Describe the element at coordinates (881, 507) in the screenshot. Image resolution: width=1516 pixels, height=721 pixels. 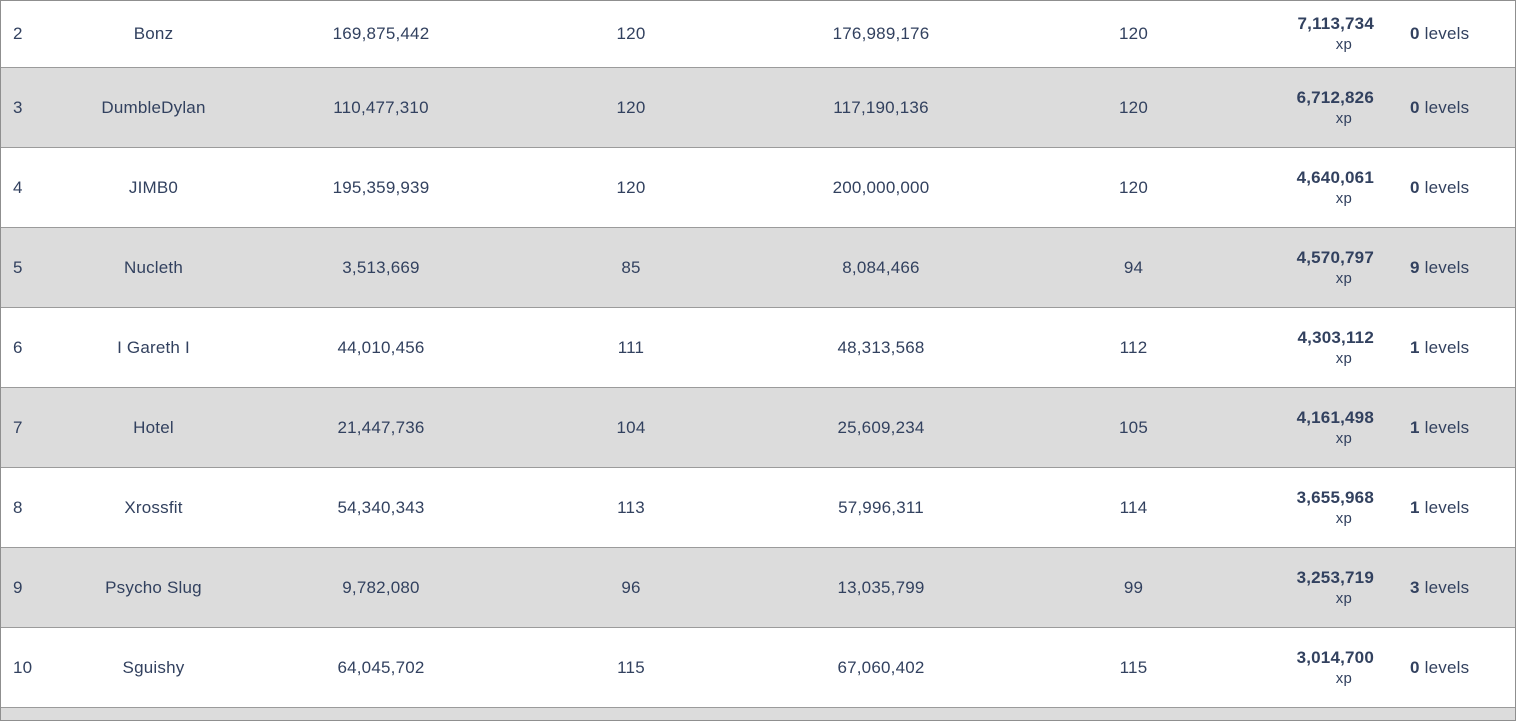
I see `end-xp-cell: 57,996,311` at that location.